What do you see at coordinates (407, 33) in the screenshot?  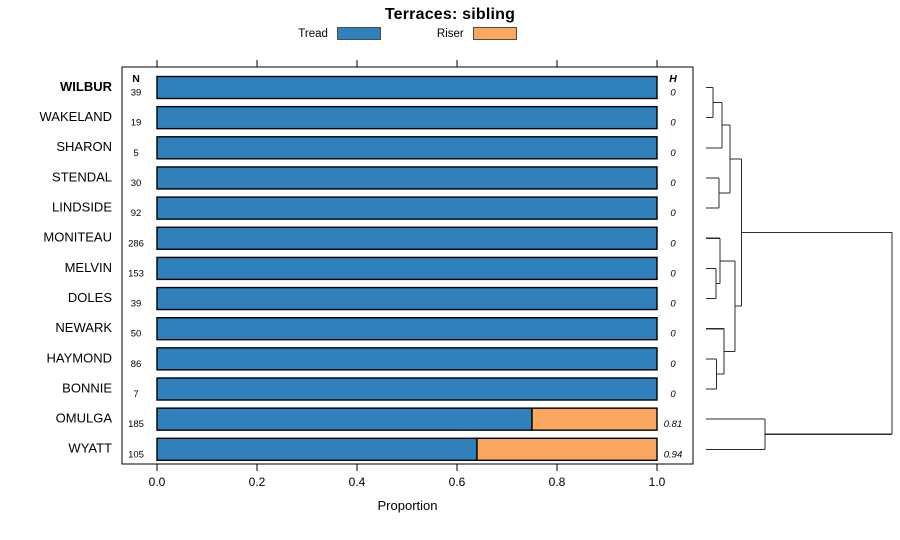 I see `legend: Tread Riser` at bounding box center [407, 33].